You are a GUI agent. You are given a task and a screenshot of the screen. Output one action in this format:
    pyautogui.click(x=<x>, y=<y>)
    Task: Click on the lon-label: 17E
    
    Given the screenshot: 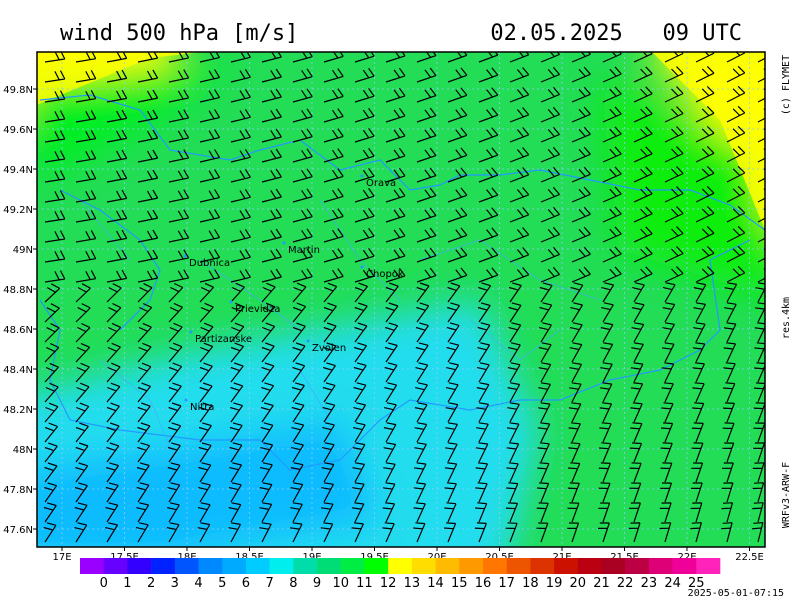 What is the action you would take?
    pyautogui.click(x=61, y=557)
    